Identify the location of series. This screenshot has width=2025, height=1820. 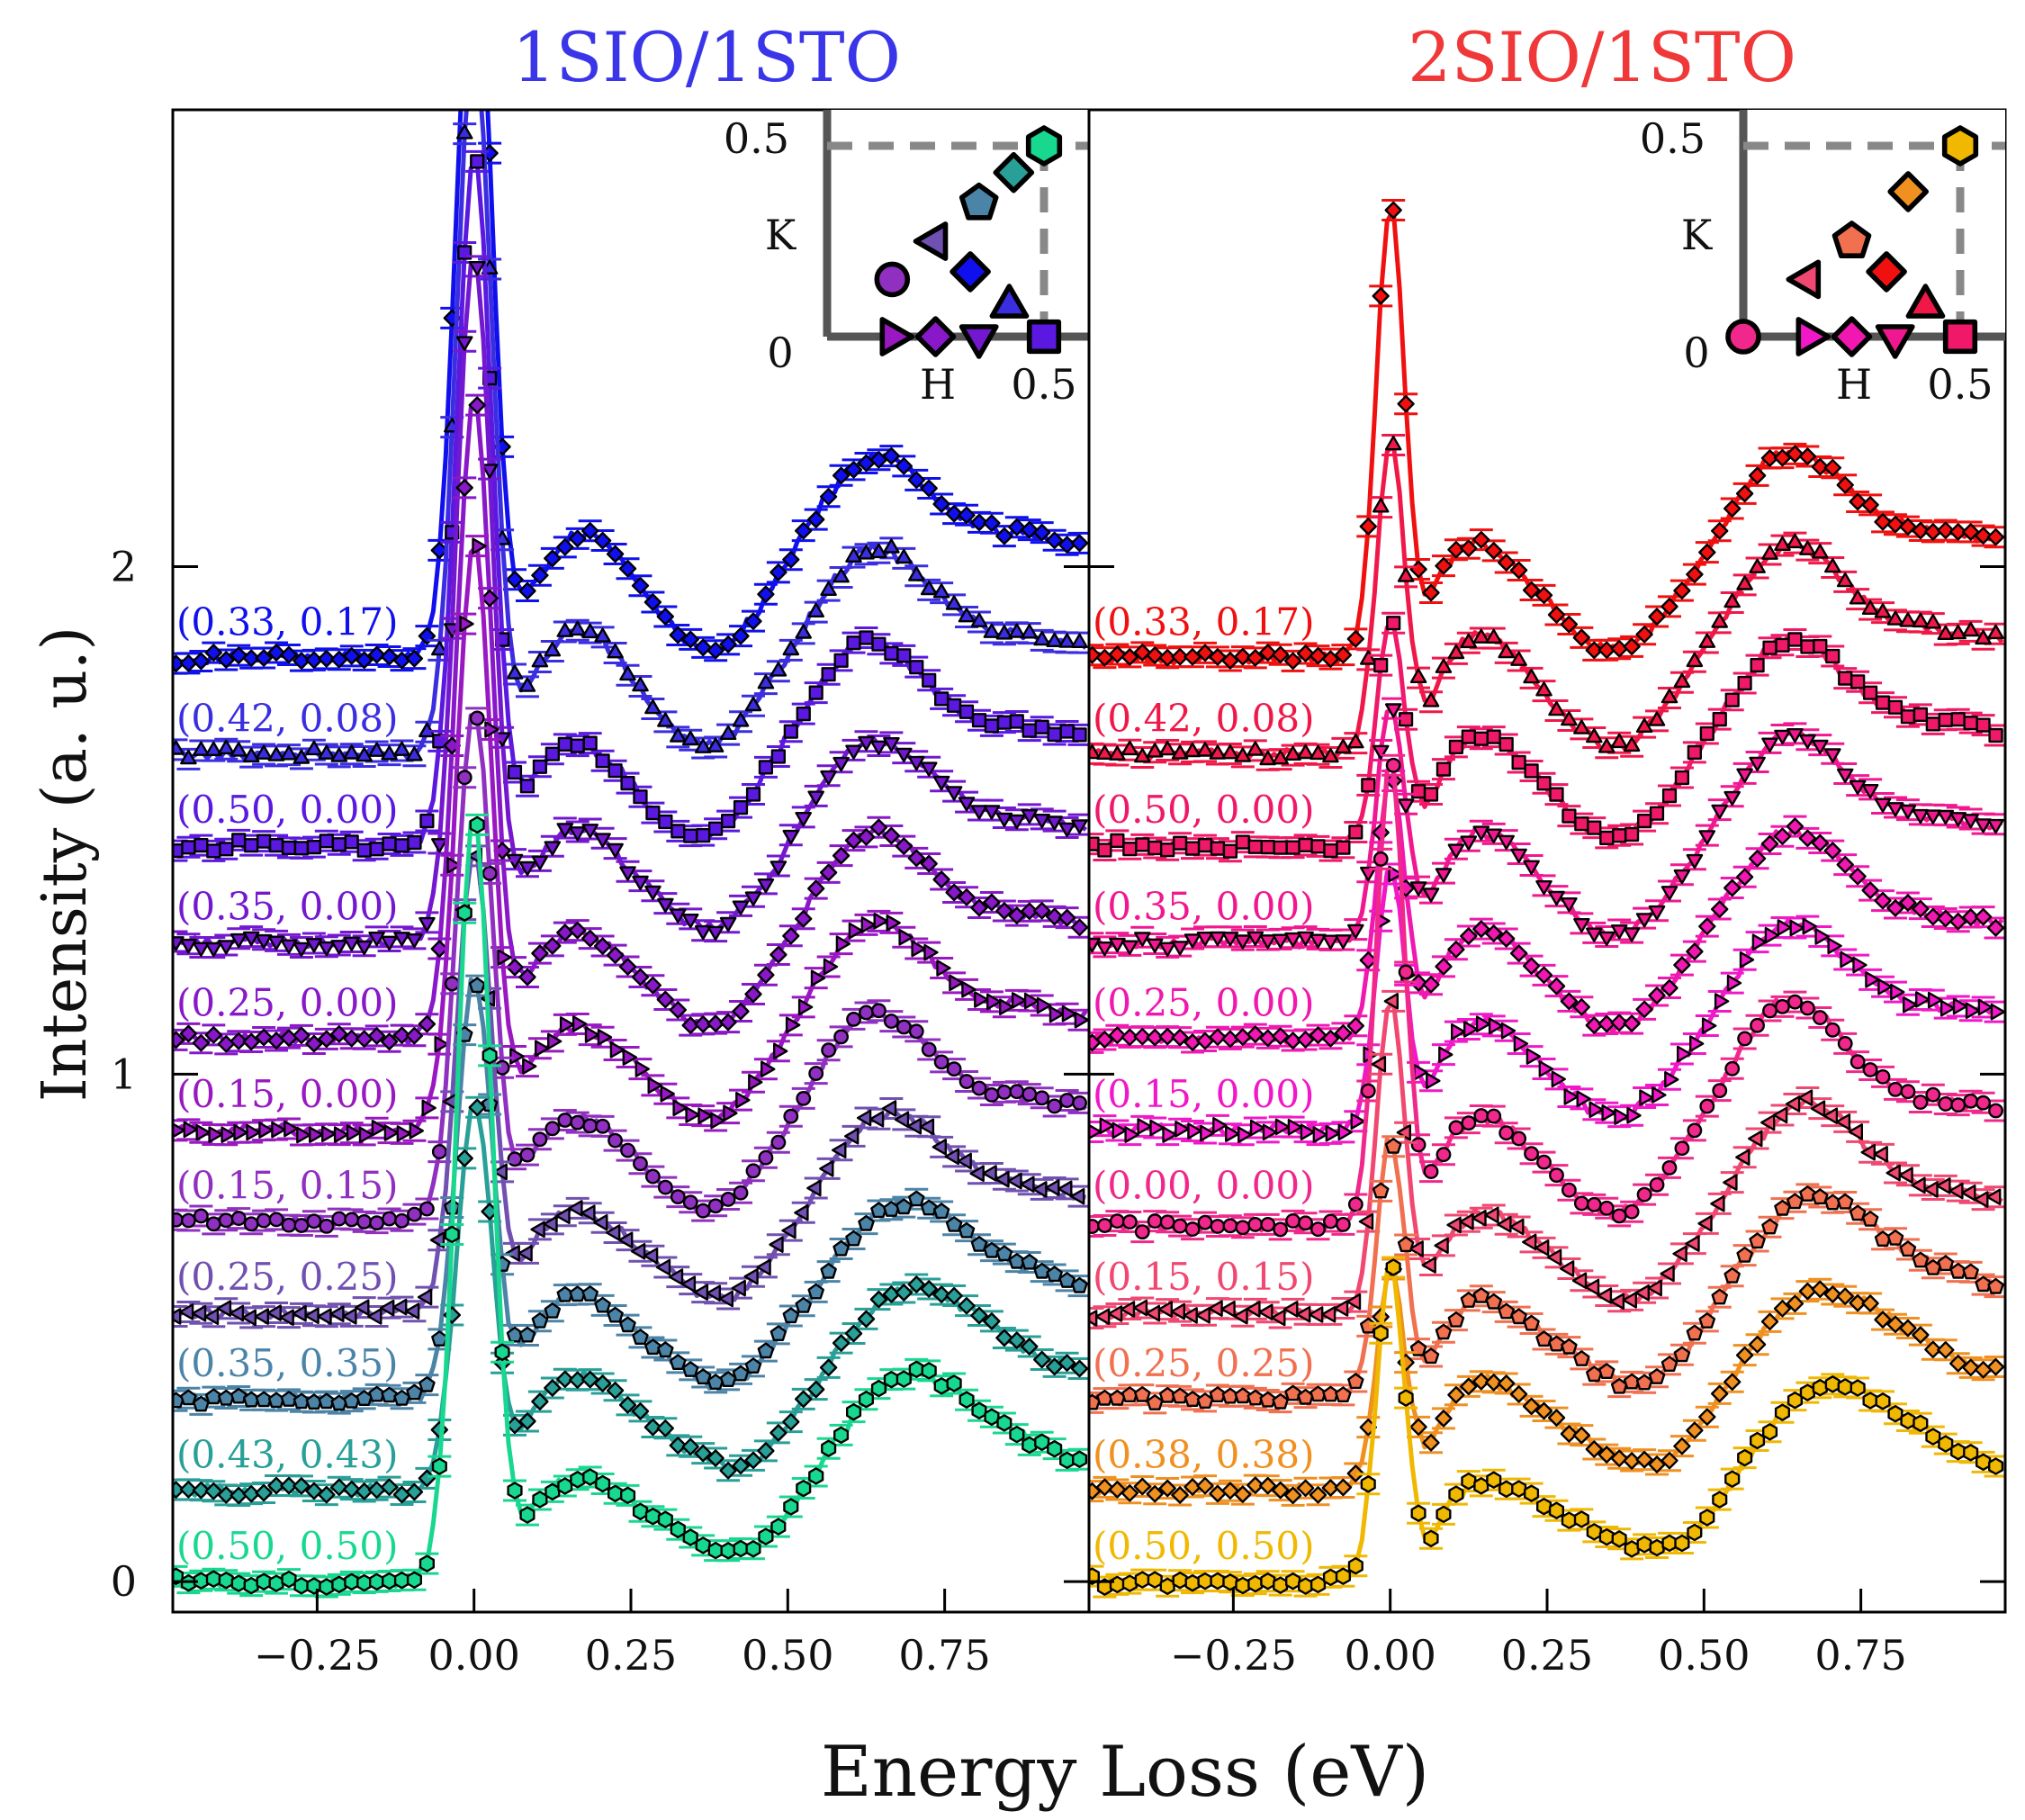
(1547, 1159).